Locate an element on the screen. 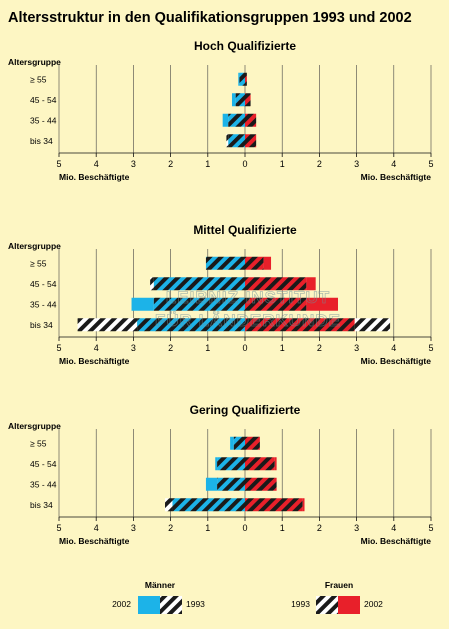 This screenshot has height=629, width=449. legend-frauen-1993-label: 1993 is located at coordinates (300, 604).